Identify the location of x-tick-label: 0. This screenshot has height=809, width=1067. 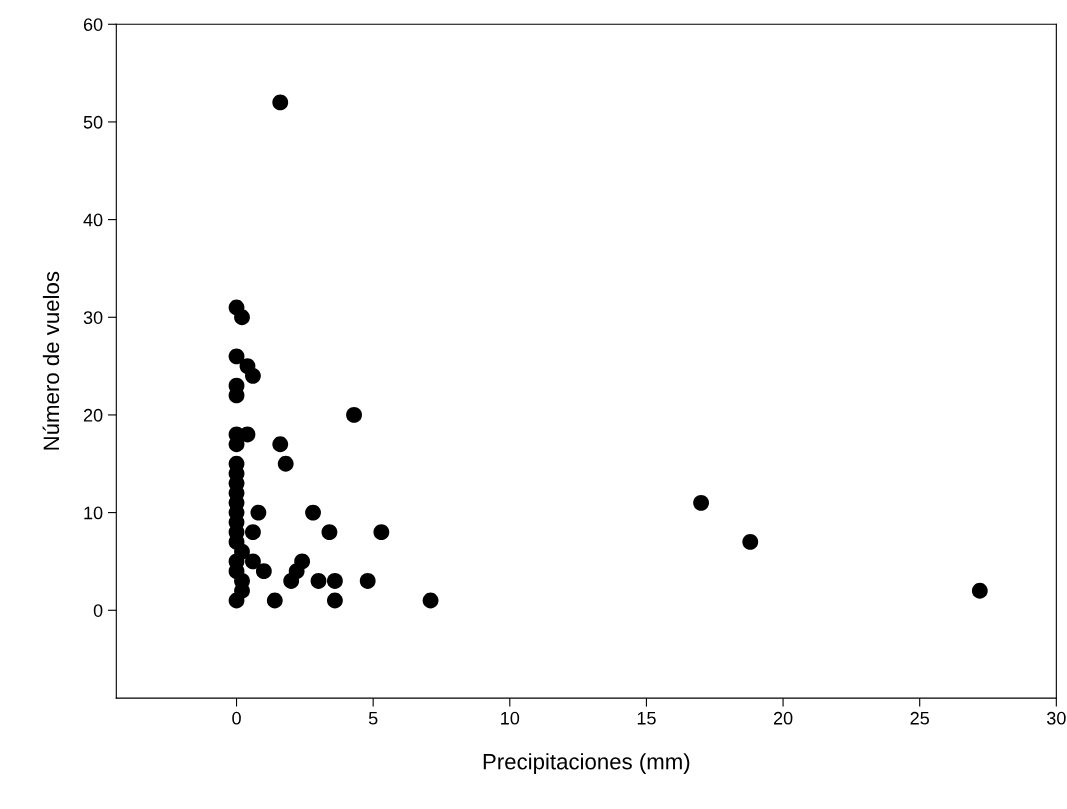
(236, 718).